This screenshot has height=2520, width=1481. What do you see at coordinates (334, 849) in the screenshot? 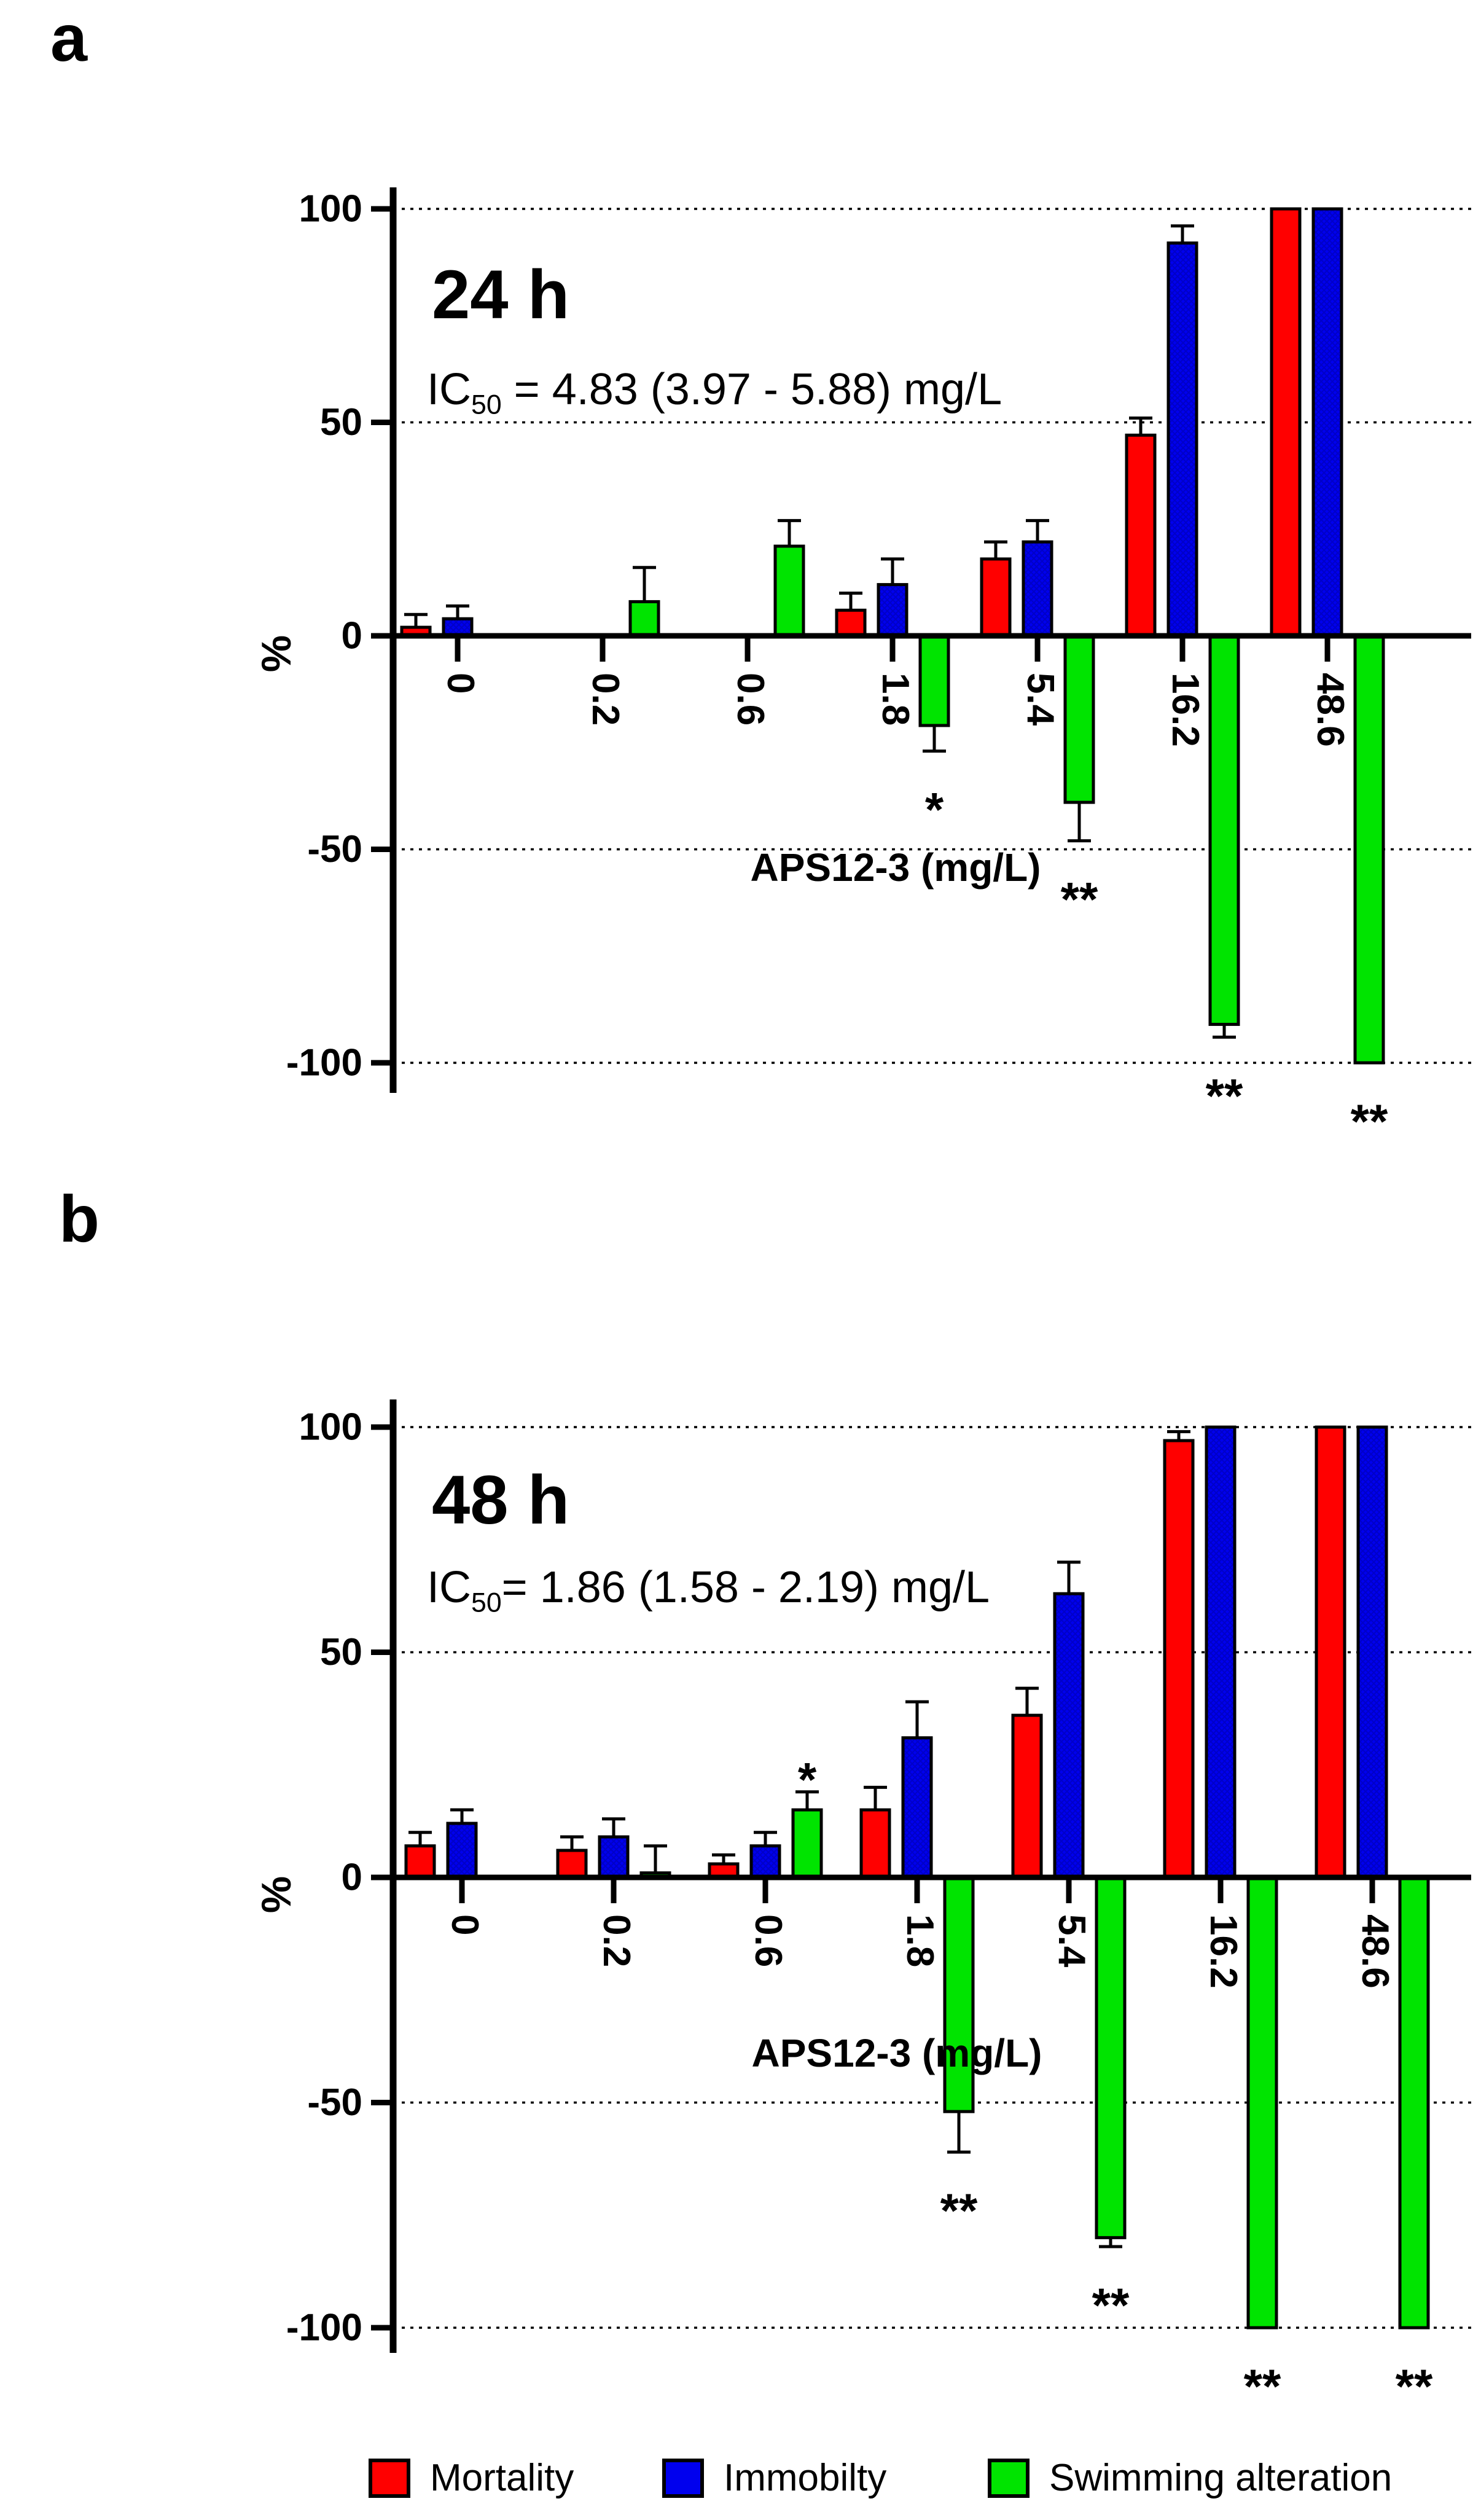
I see `panel-a-y-tick-label--50: -50` at bounding box center [334, 849].